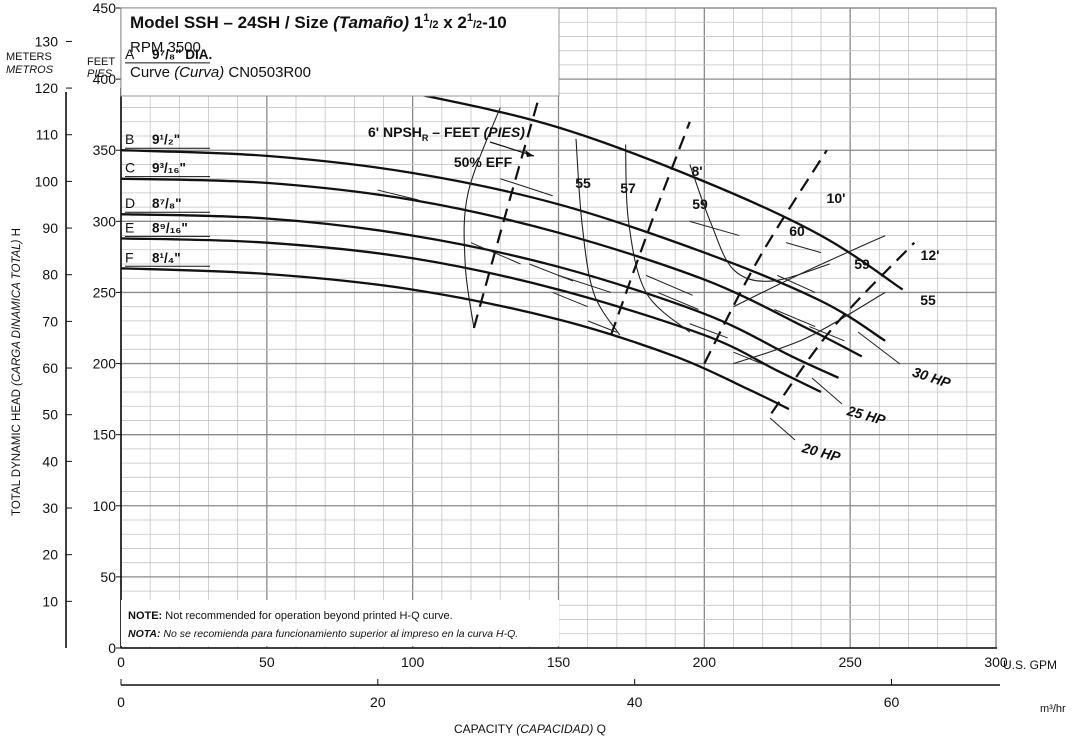 The height and width of the screenshot is (740, 1072). Describe the element at coordinates (705, 662) in the screenshot. I see `gpm-tick-label: 200` at that location.